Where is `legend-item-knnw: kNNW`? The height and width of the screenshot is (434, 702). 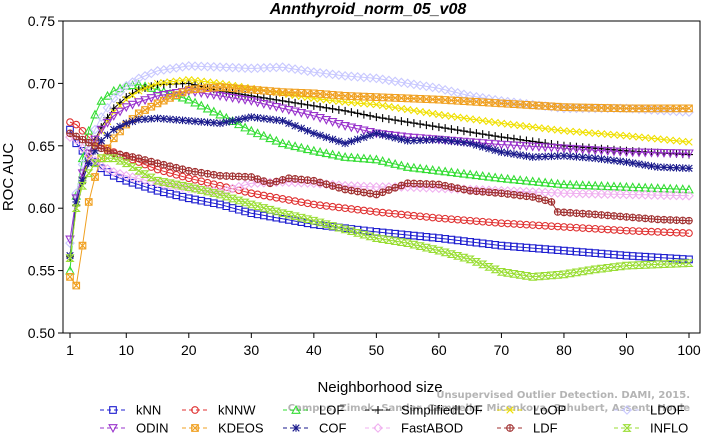
legend-item-knnw: kNNW is located at coordinates (219, 410).